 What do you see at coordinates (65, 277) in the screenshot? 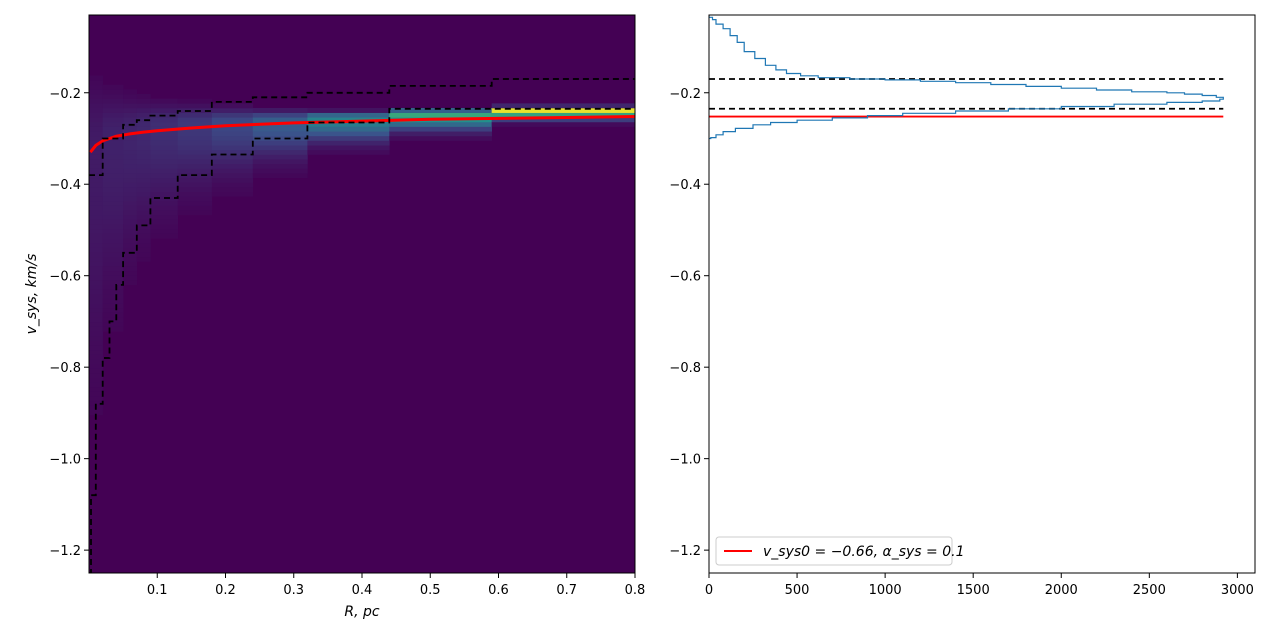
I see `y-tick-label: −0.6` at bounding box center [65, 277].